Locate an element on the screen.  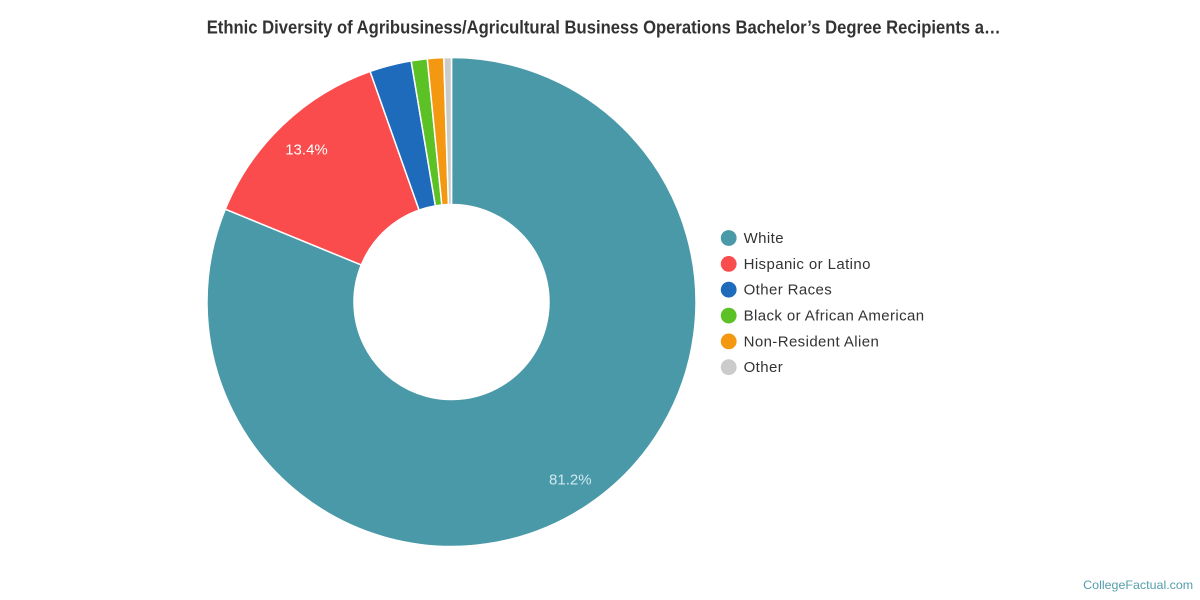
svg-text: 13.4% is located at coordinates (306, 150).